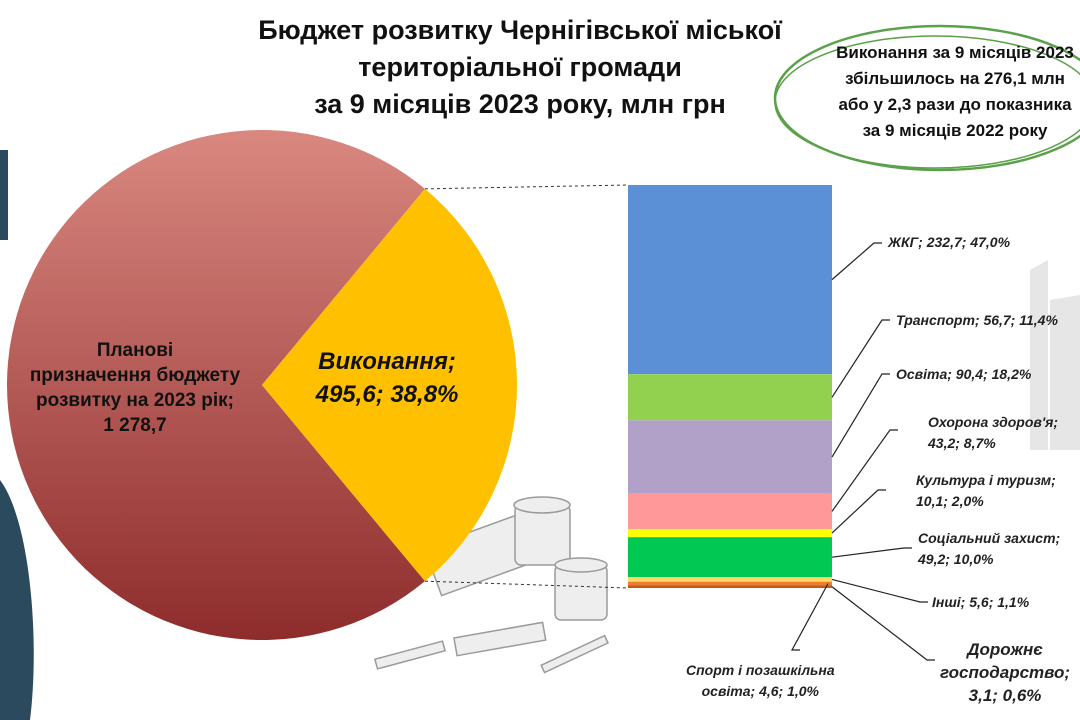 The width and height of the screenshot is (1080, 720). I want to click on bar-label-line: господарство;, so click(1005, 672).